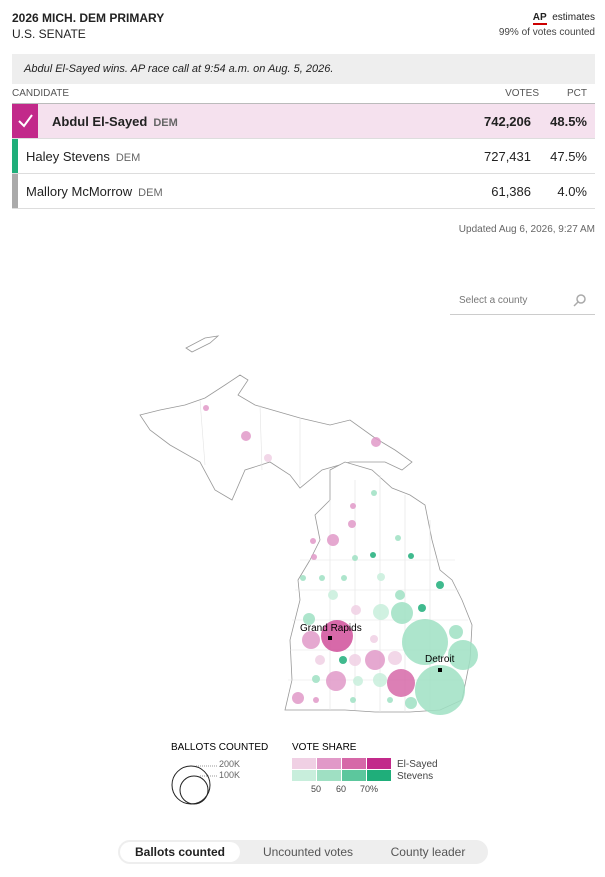 The height and width of the screenshot is (877, 605). What do you see at coordinates (180, 852) in the screenshot?
I see `tab: Ballots counted` at bounding box center [180, 852].